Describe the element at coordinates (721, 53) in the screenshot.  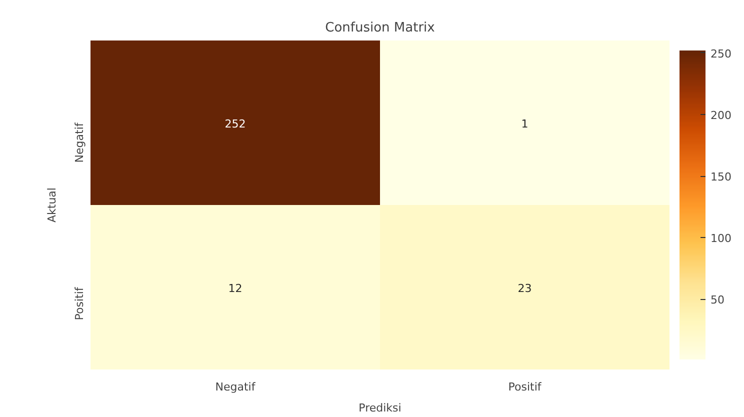
I see `color-bar-label: 250` at that location.